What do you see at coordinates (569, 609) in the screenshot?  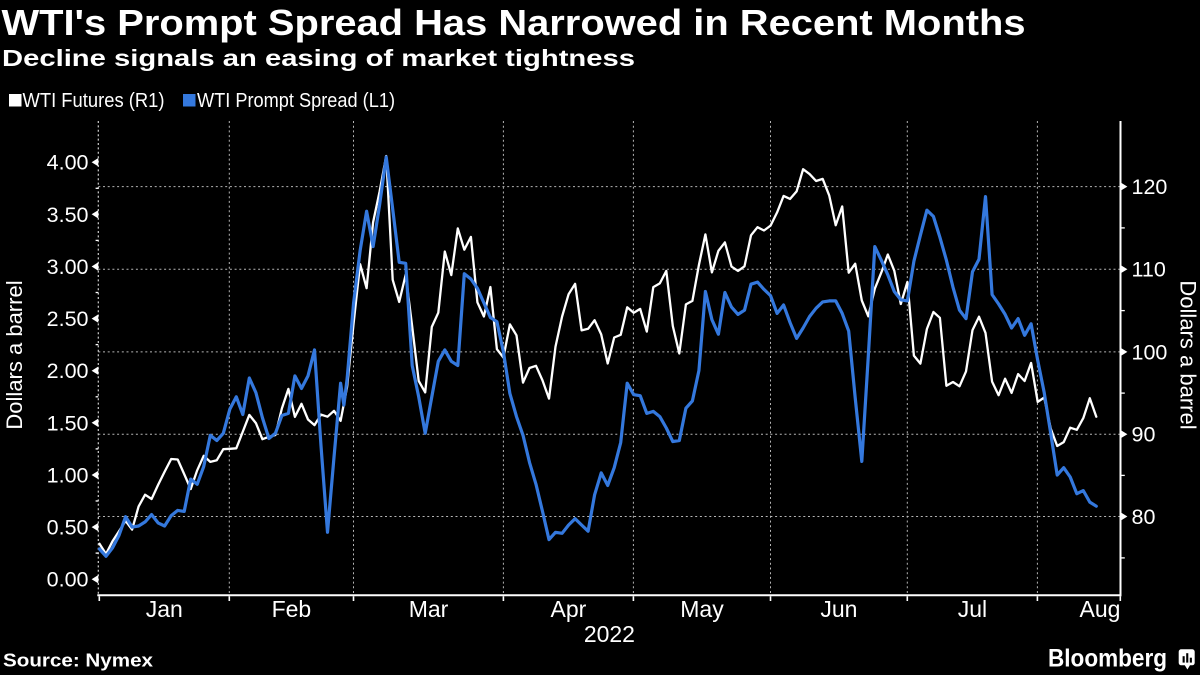 I see `svg-text: Apr` at bounding box center [569, 609].